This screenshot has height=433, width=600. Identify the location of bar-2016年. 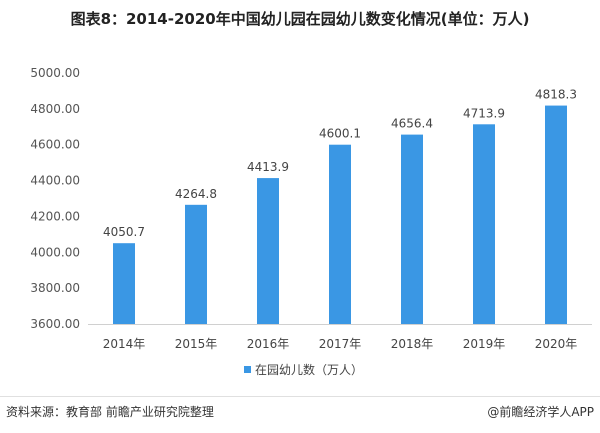
(268, 251).